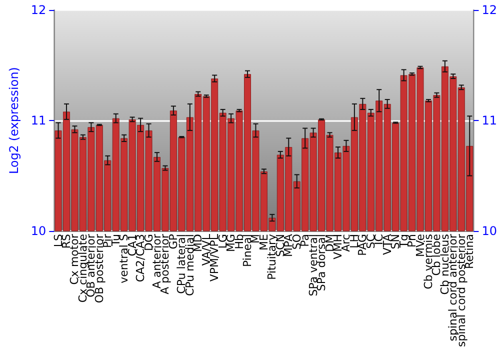  I want to click on y2-tick-label: 10, so click(490, 231).